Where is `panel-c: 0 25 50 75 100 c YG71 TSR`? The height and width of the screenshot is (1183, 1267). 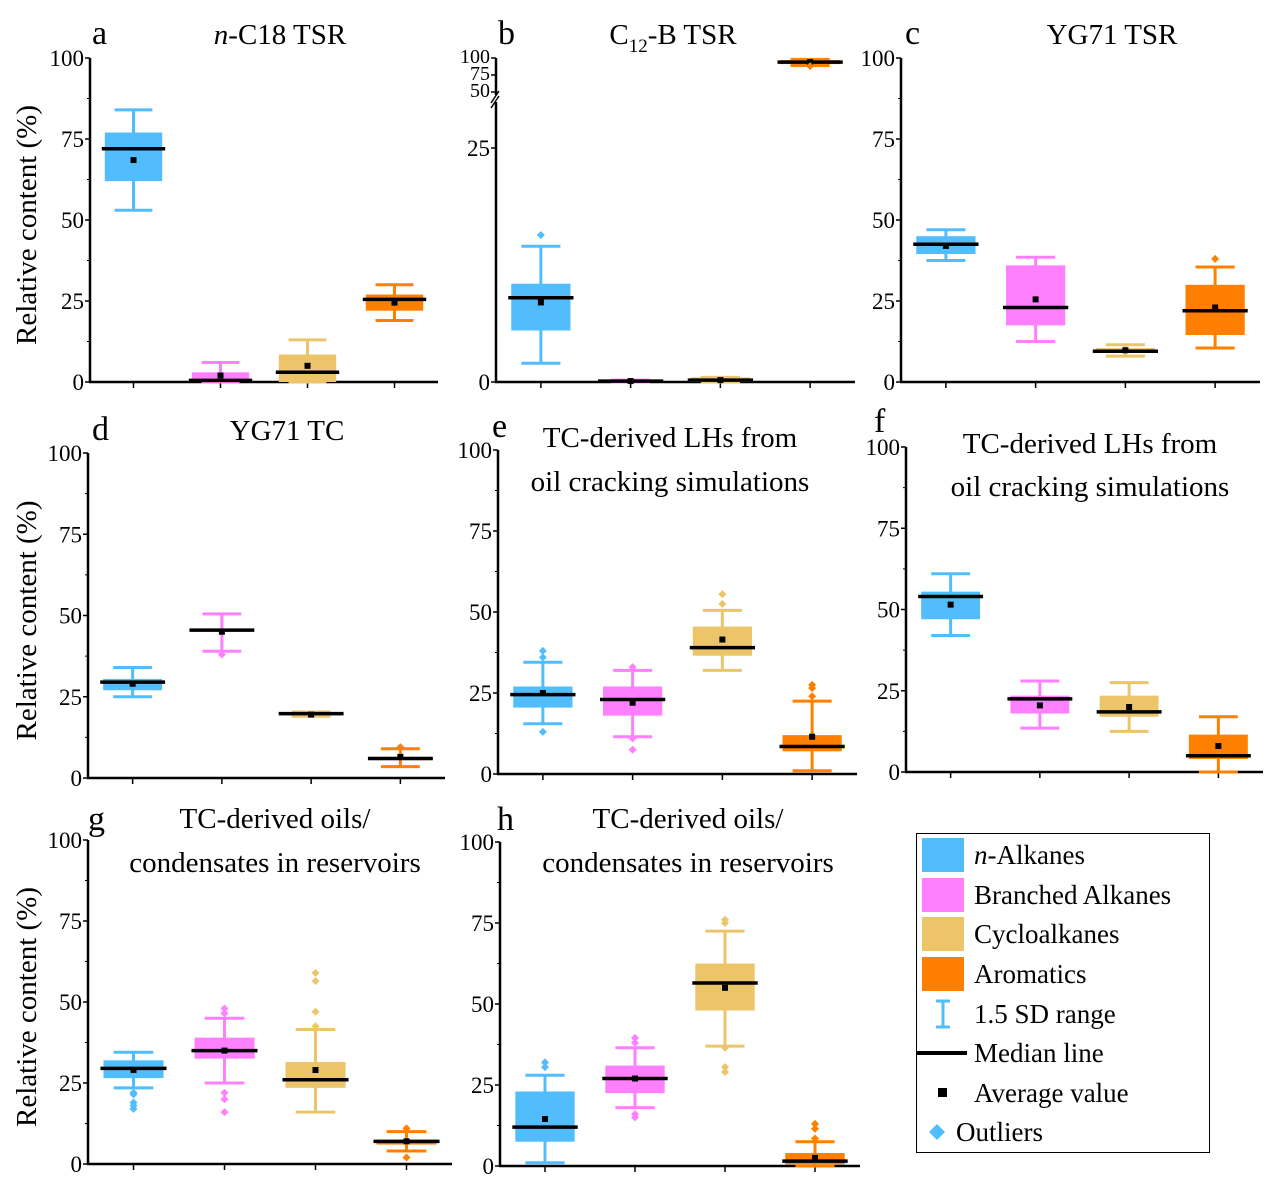
panel-c: 0 25 50 75 100 c YG71 TSR is located at coordinates (1060, 205).